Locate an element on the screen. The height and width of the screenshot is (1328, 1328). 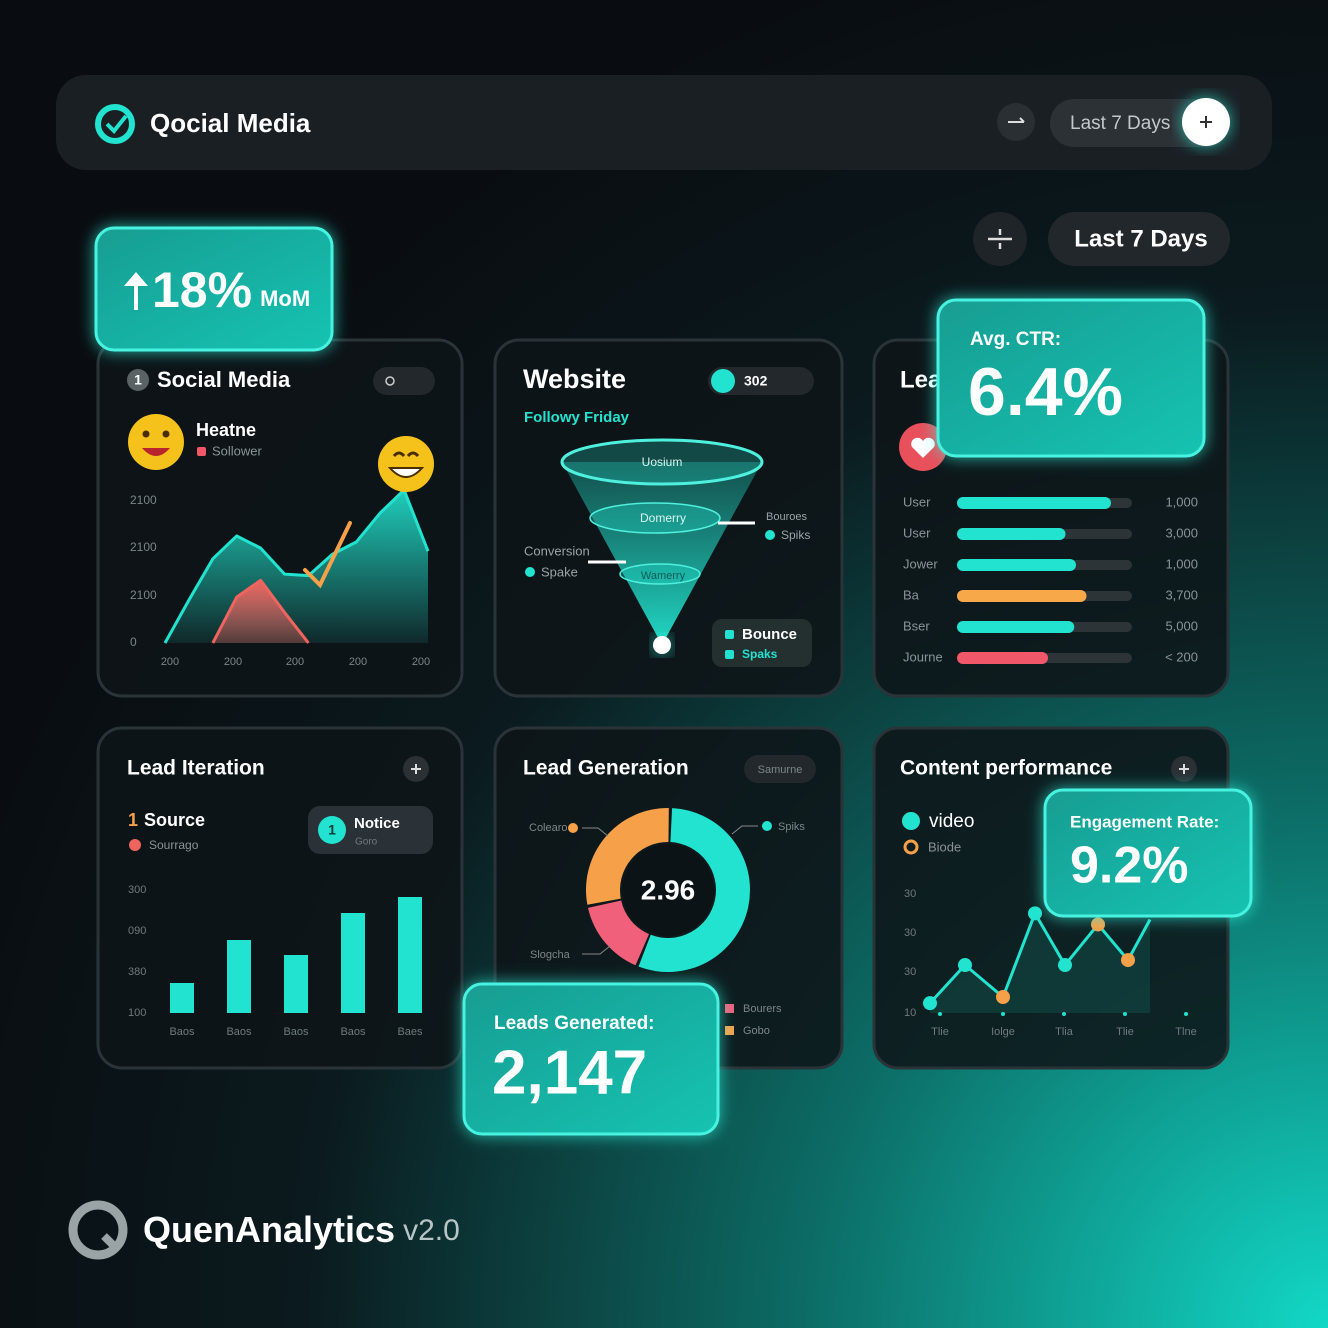
funnel-label: Domerry is located at coordinates (663, 518).